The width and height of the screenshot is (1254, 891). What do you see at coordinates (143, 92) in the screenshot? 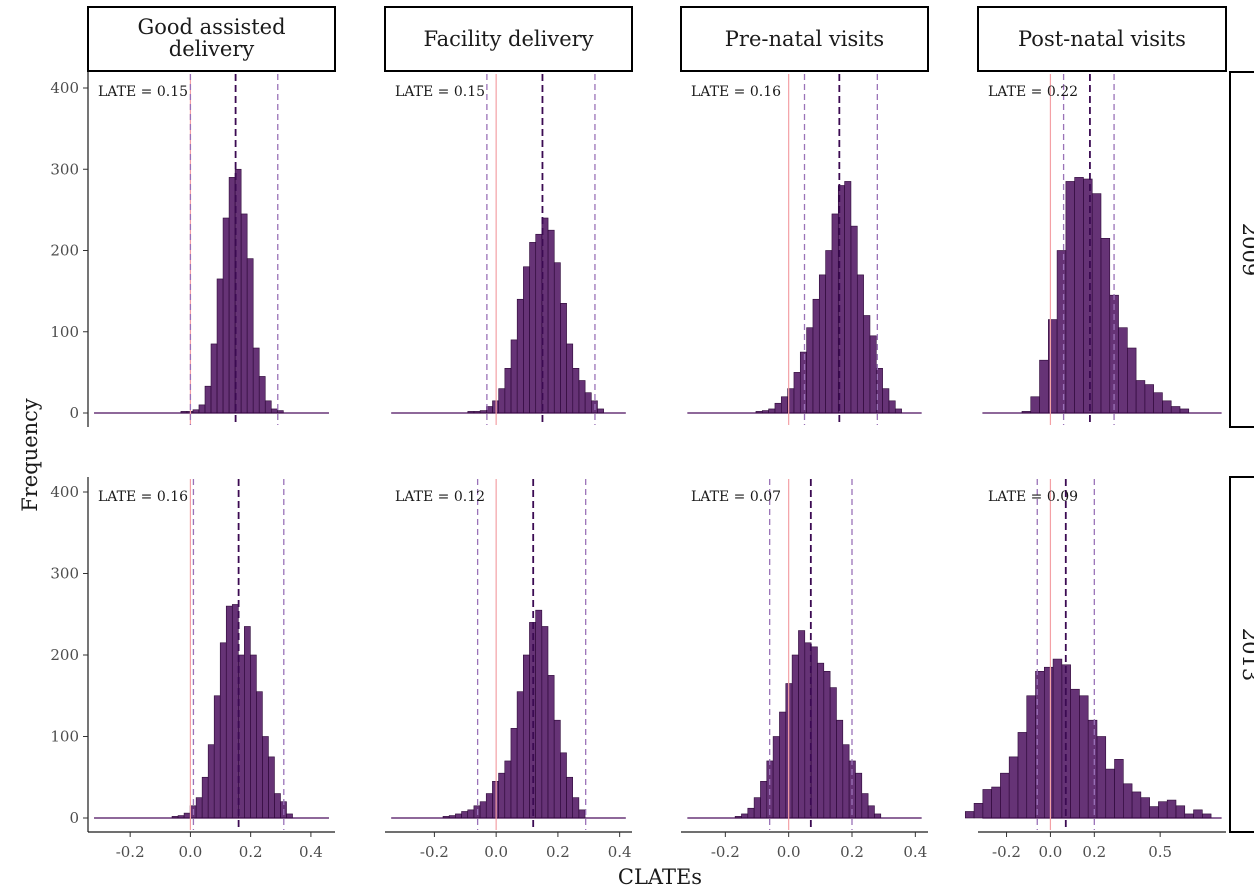
I see `late-label: LATE = 0.15` at bounding box center [143, 92].